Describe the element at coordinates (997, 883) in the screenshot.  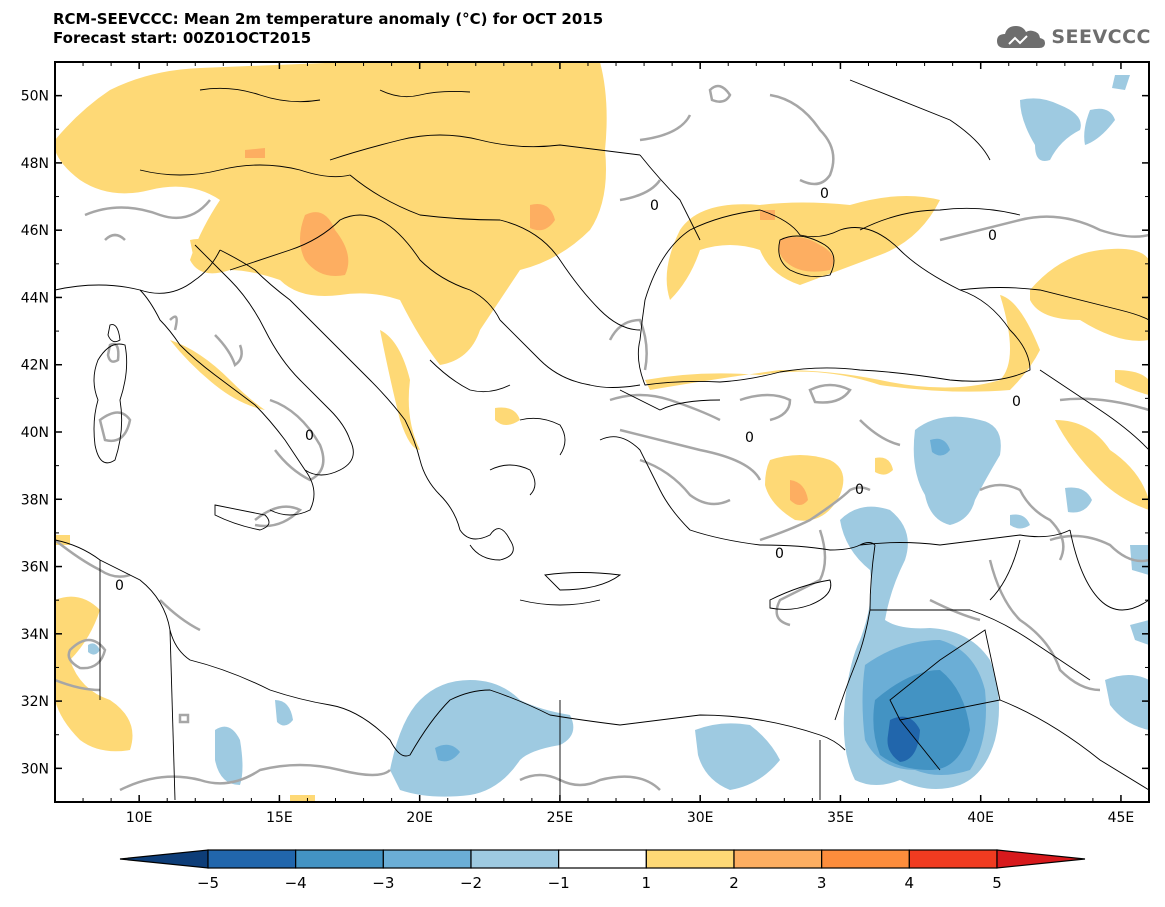
I see `colorbar-label: 5` at that location.